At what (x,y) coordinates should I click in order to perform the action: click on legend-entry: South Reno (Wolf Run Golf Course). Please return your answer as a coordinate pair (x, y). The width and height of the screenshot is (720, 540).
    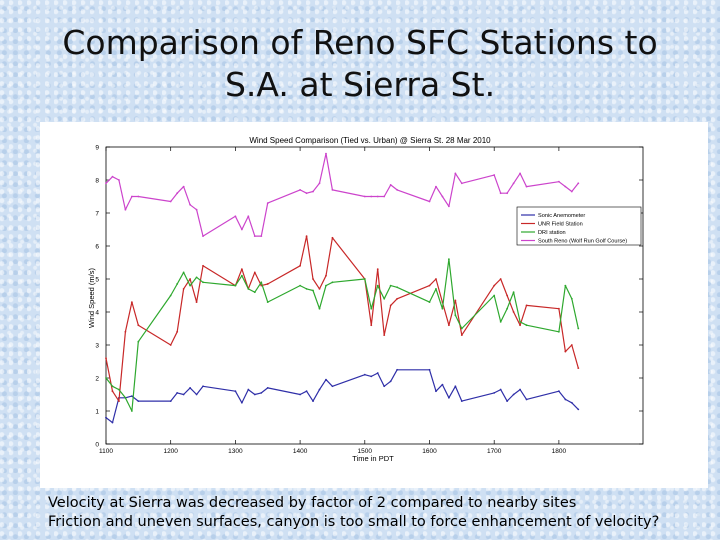
    Looking at the image, I should click on (582, 242).